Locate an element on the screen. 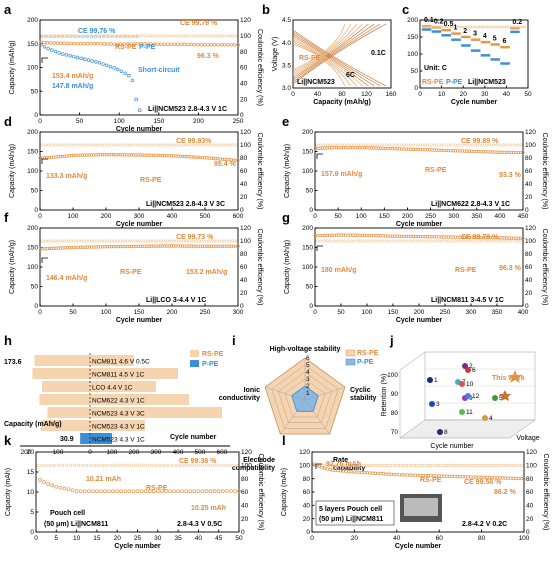 The height and width of the screenshot is (573, 554). arrow-f is located at coordinates (44, 260).